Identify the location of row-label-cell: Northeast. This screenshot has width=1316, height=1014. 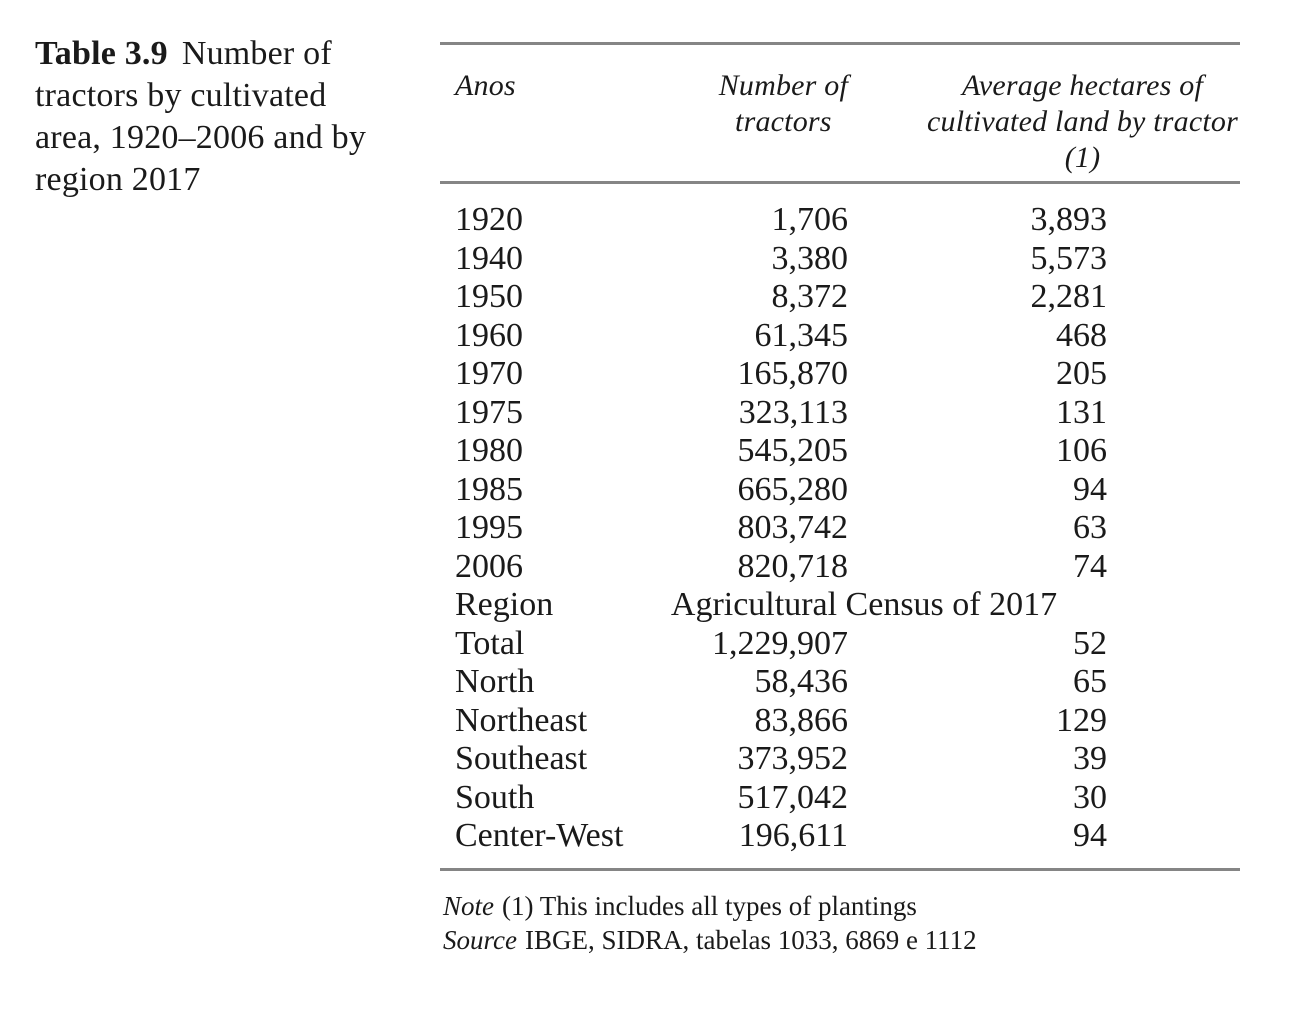
(521, 720).